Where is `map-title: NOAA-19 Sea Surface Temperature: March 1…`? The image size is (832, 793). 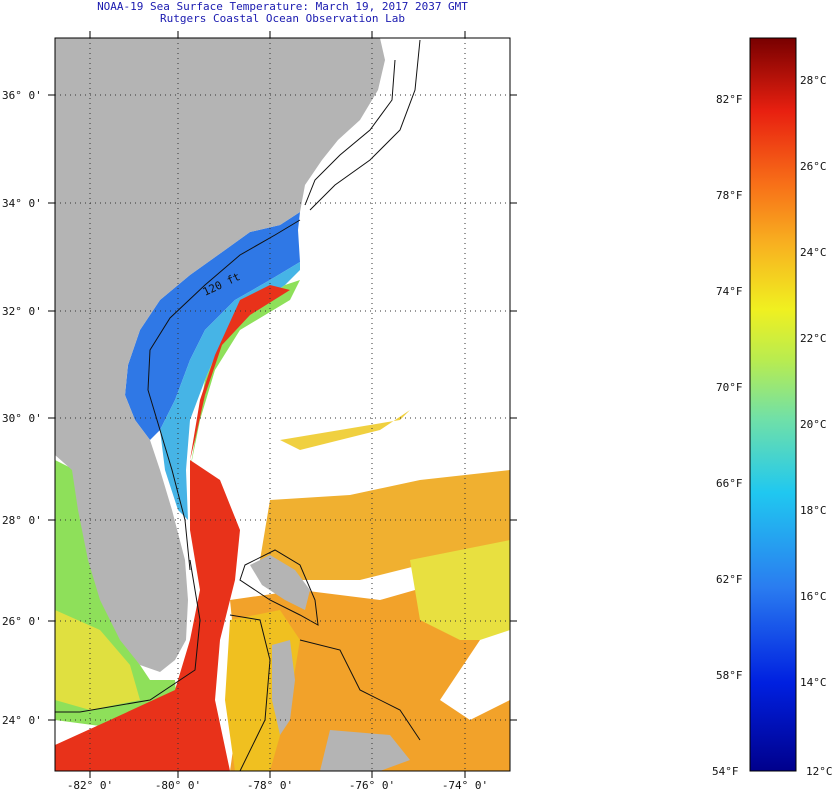 map-title: NOAA-19 Sea Surface Temperature: March 1… is located at coordinates (282, 6).